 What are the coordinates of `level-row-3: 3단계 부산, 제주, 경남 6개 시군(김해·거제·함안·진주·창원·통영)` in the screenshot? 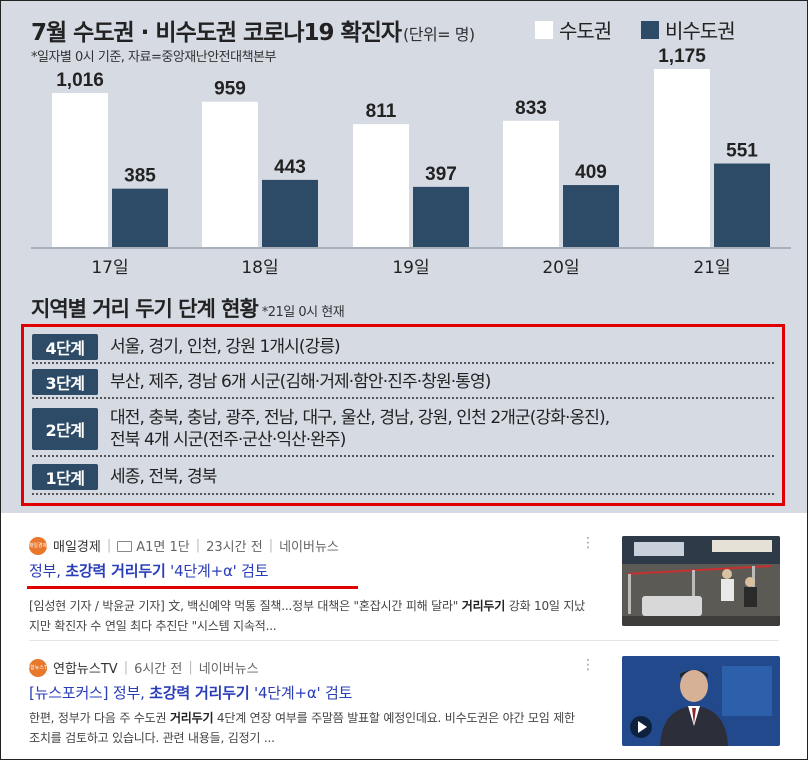 It's located at (403, 383).